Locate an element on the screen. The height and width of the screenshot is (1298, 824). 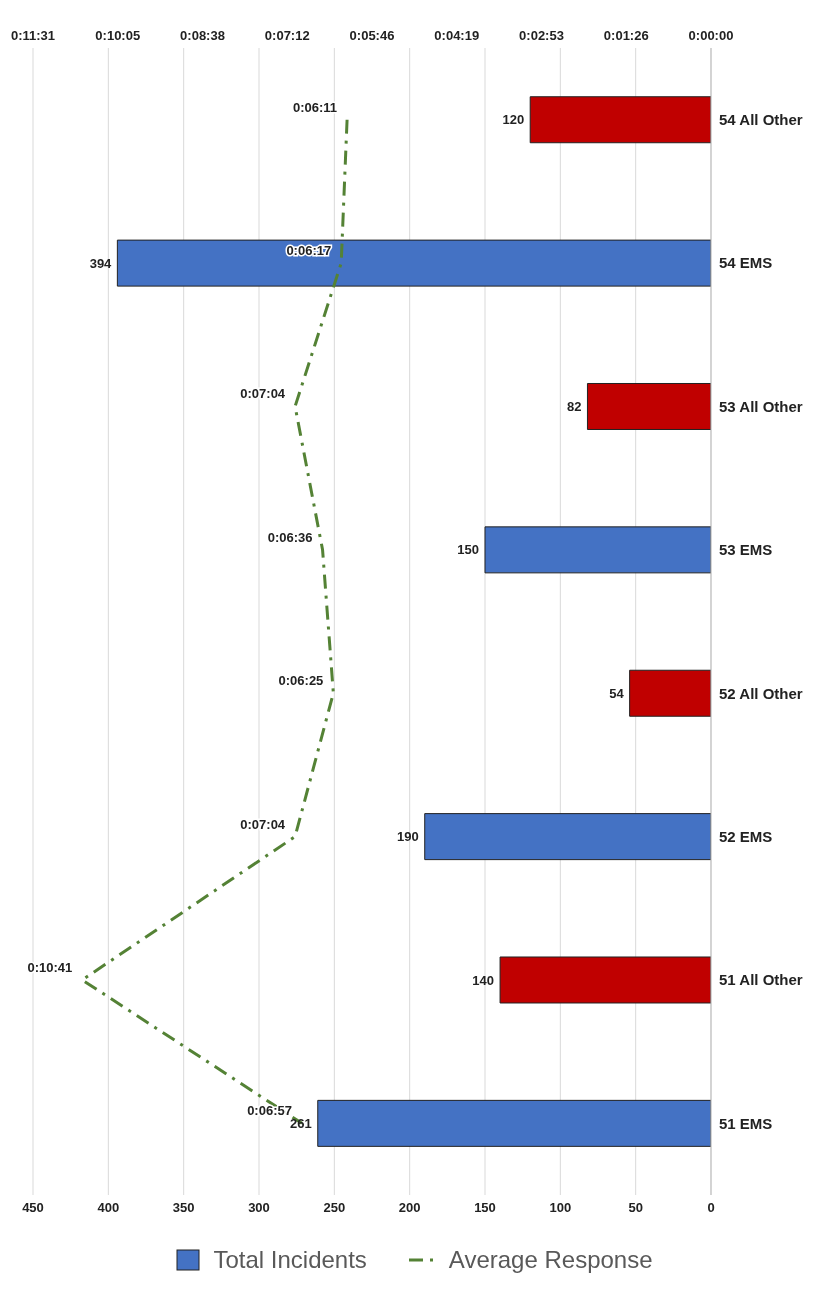
data-label: 0:06:36 is located at coordinates (290, 537).